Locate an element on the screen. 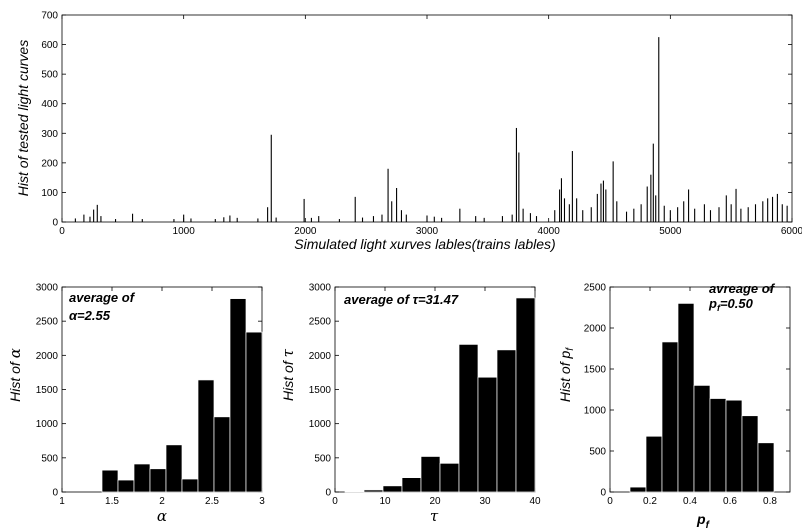 The height and width of the screenshot is (531, 802). alpha-x-tick-label: 3 is located at coordinates (262, 501).